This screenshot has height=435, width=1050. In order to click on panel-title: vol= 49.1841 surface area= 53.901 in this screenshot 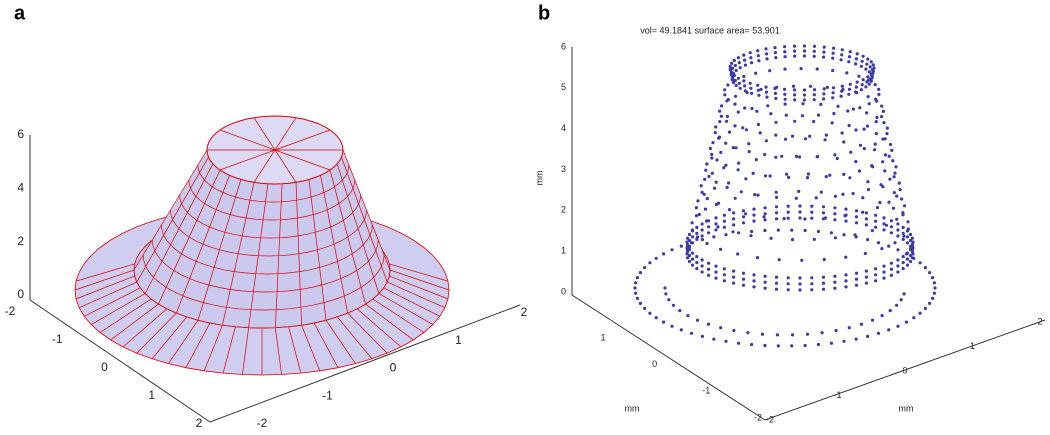, I will do `click(710, 30)`.